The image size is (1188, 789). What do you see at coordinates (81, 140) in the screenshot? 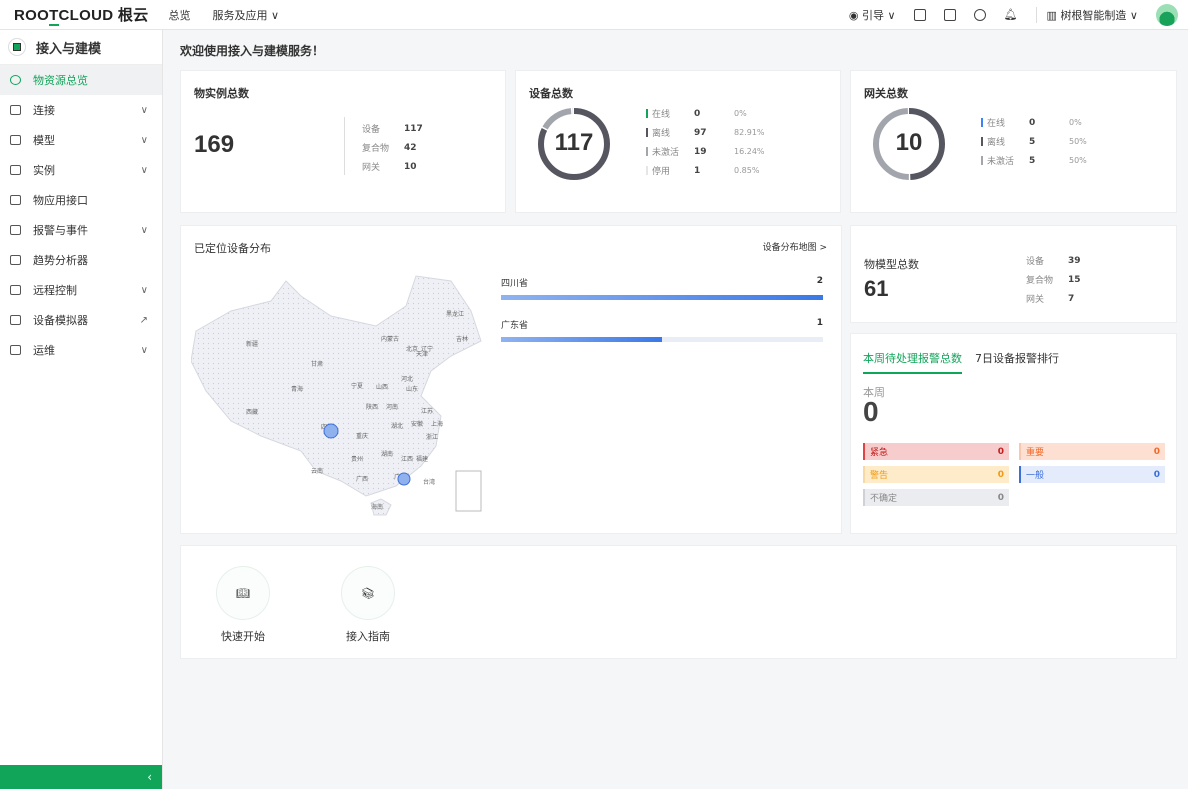
I see `sidebar-item: 模型 ∨` at bounding box center [81, 140].